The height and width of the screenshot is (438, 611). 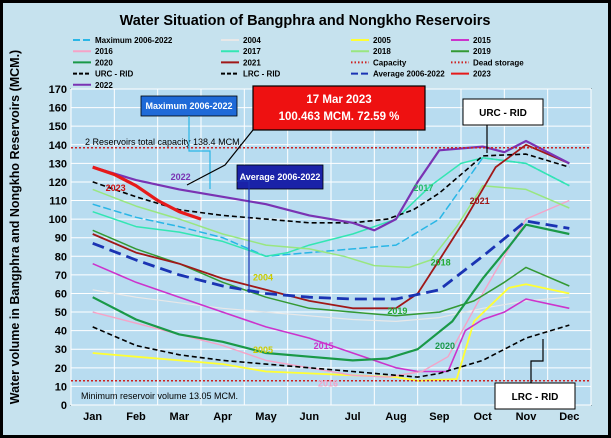 I want to click on x-tick-label-dec: Dec, so click(x=569, y=417).